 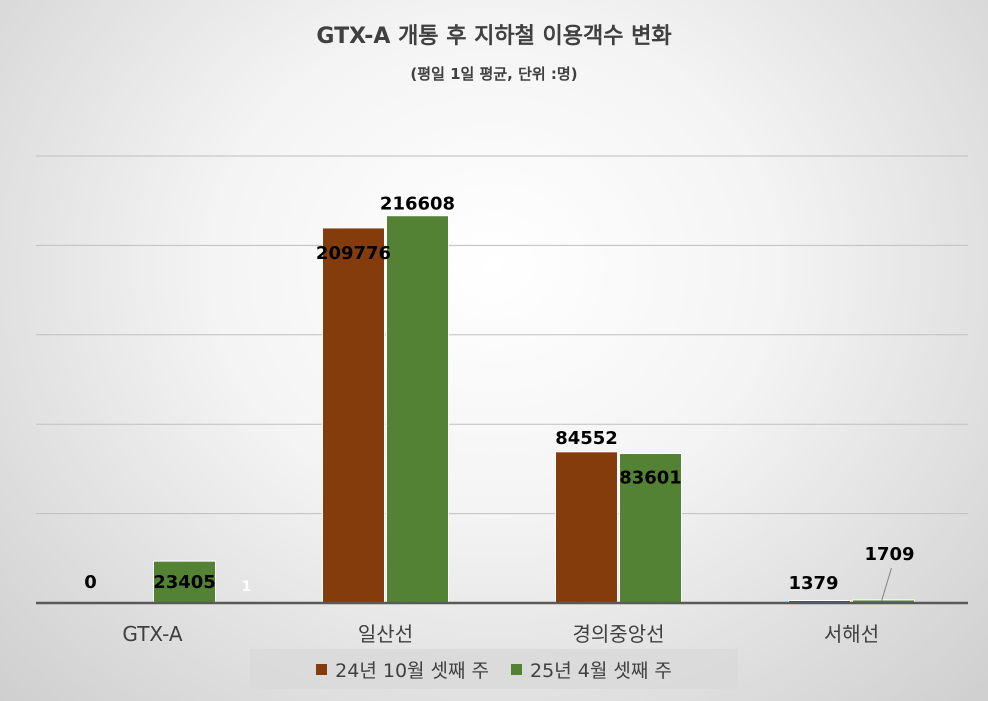 What do you see at coordinates (412, 670) in the screenshot?
I see `legend-label-series-1: 24년 10월 셋째 주` at bounding box center [412, 670].